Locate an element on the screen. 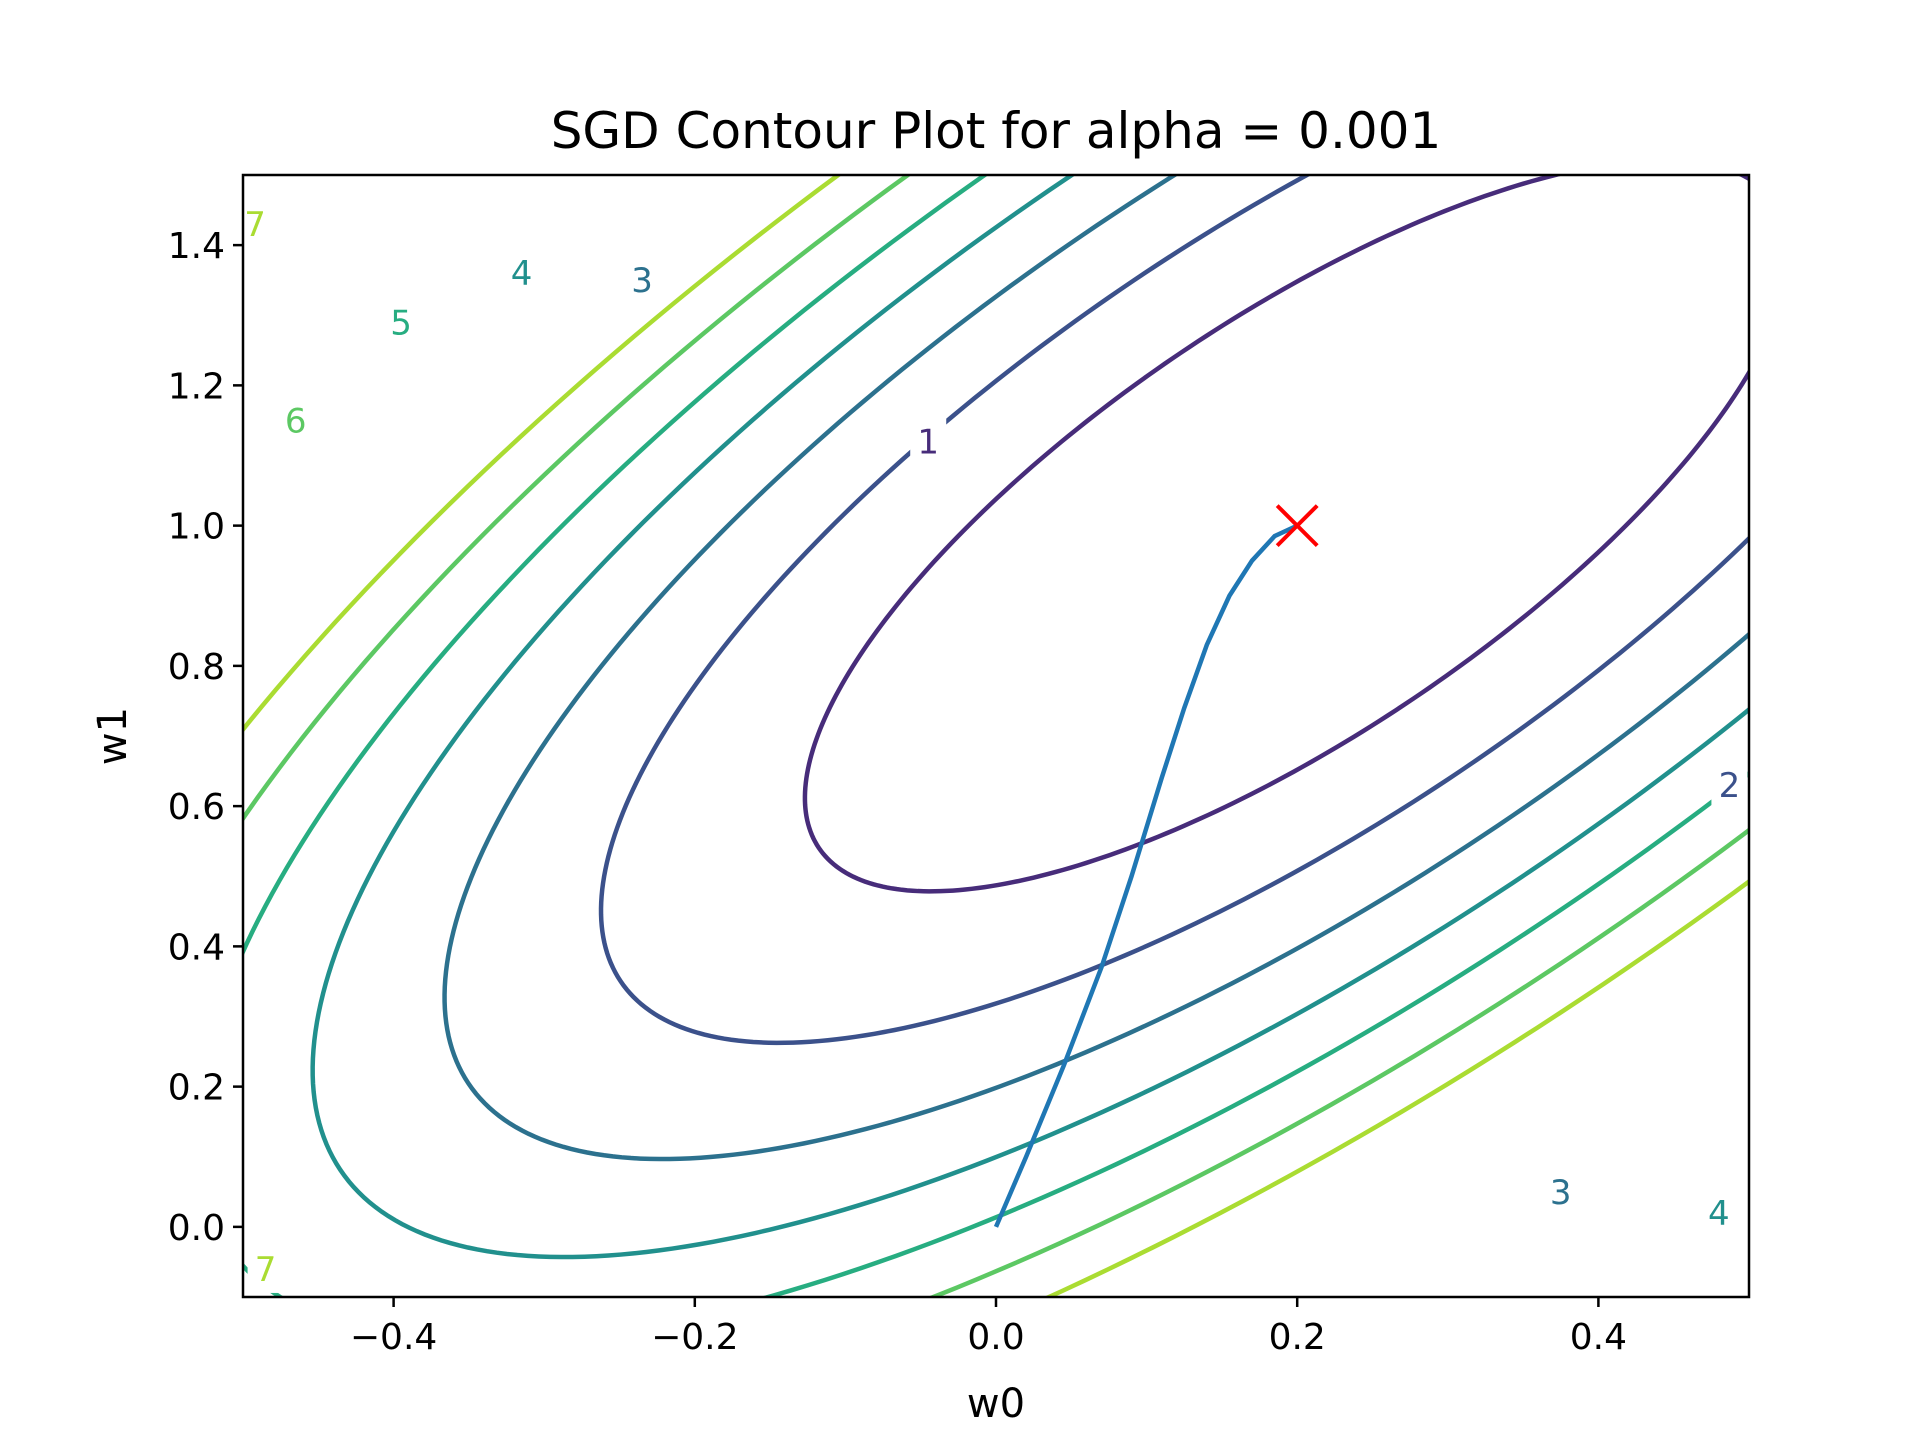 This screenshot has width=1920, height=1440. series-layer is located at coordinates (1146, 875).